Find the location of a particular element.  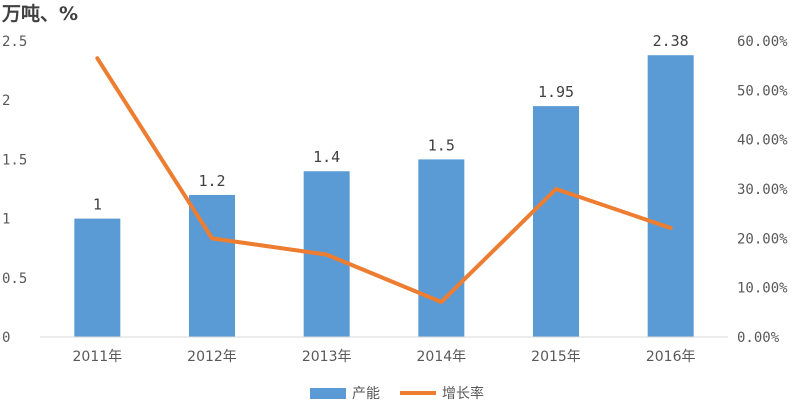

right-y-tick-label: 20.00% is located at coordinates (762, 239).